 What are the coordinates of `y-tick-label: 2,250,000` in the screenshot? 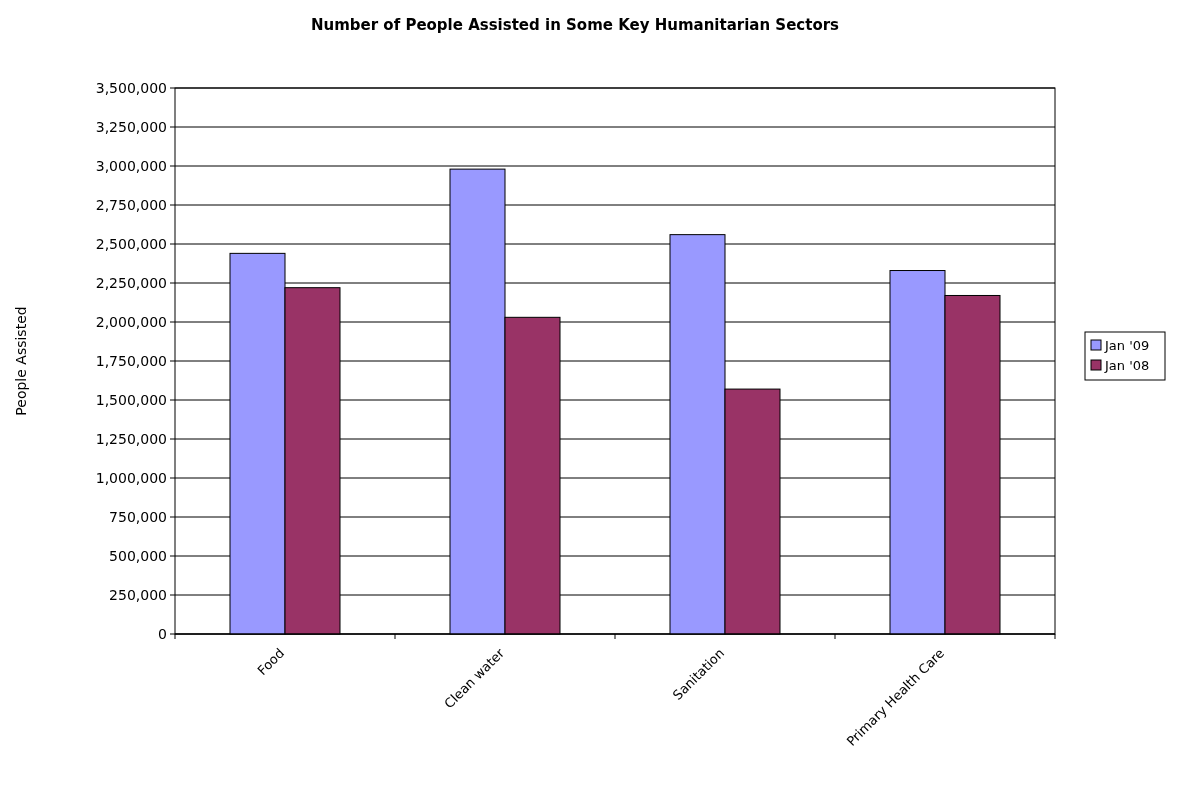 It's located at (131, 282).